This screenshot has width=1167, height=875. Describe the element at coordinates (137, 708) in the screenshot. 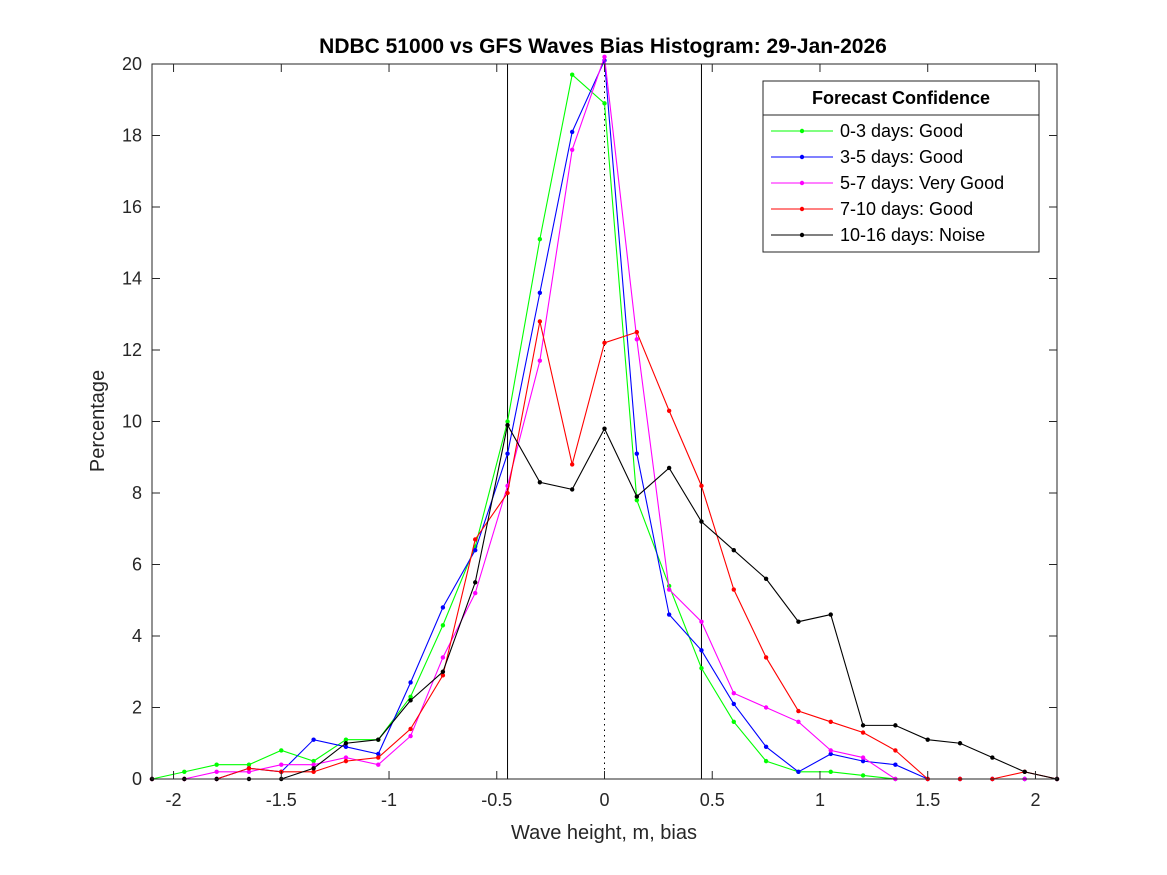

I see `y-tick-label: 2` at that location.